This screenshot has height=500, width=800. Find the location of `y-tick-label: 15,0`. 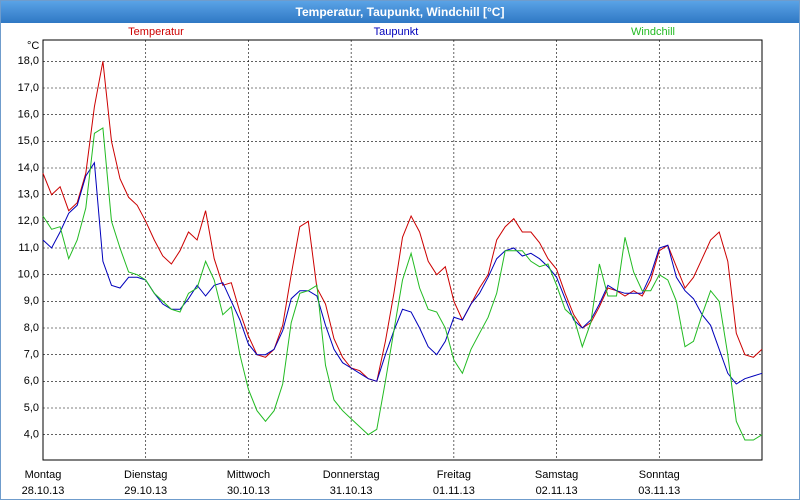

y-tick-label: 15,0 is located at coordinates (28, 141).